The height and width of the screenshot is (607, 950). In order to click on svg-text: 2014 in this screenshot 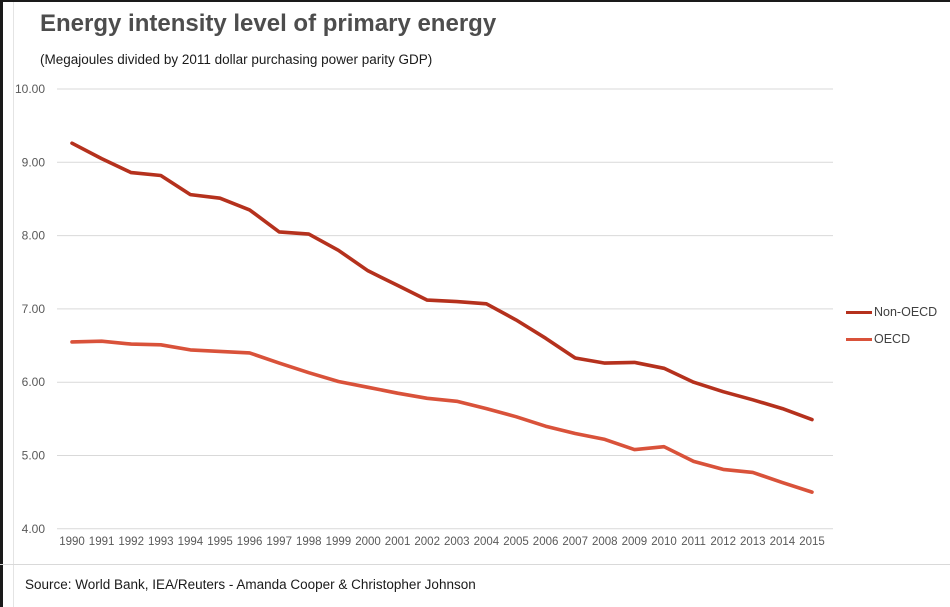, I will do `click(783, 542)`.